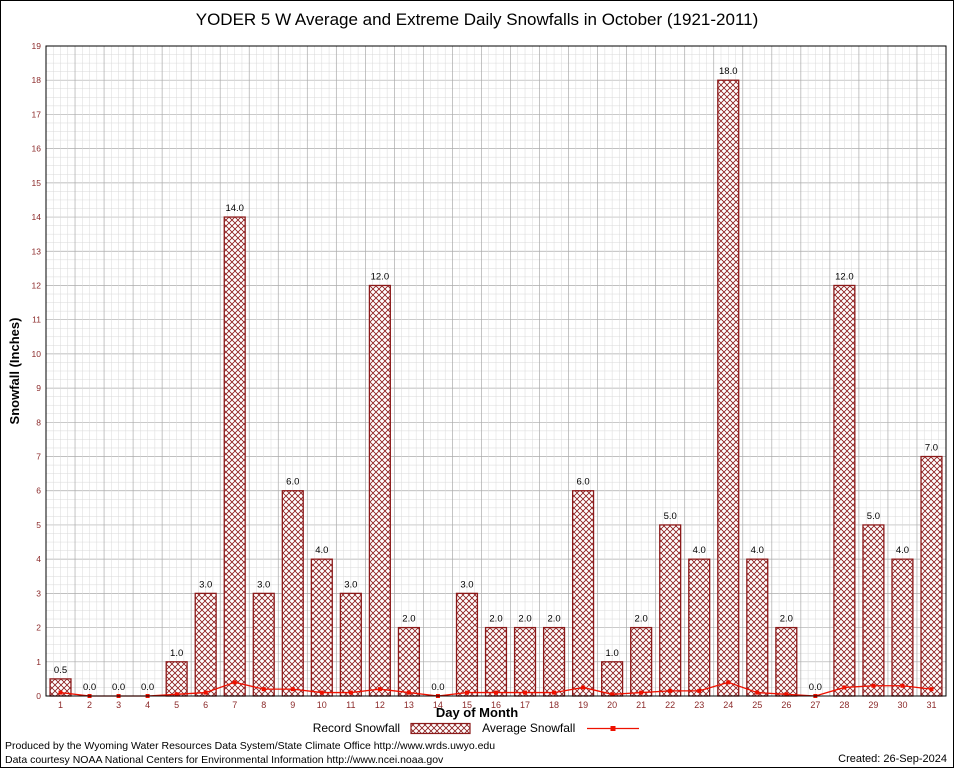 This screenshot has height=768, width=954. I want to click on bar-value-label: 7.0, so click(931, 448).